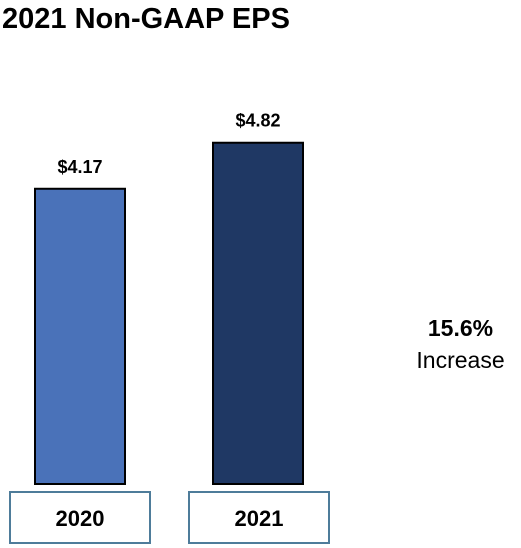  I want to click on bar-2020, so click(80, 336).